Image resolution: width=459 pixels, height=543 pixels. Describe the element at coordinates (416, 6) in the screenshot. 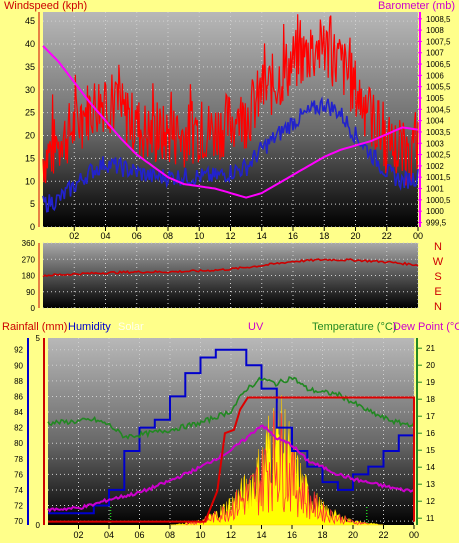

I see `barometer-axis-title: Barometer (mb)` at that location.